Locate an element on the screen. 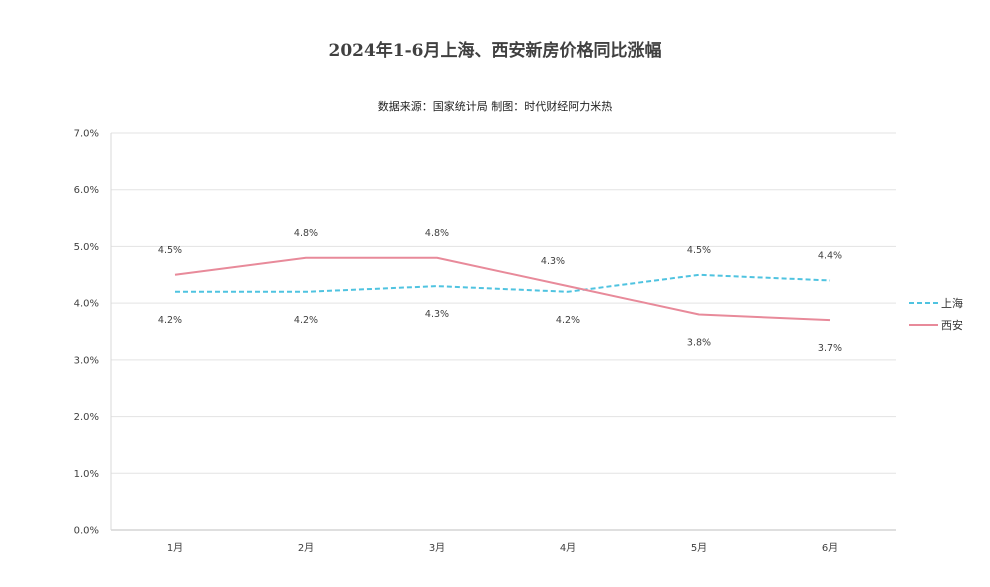 Image resolution: width=990 pixels, height=587 pixels. x-tick-label: 3月 is located at coordinates (437, 548).